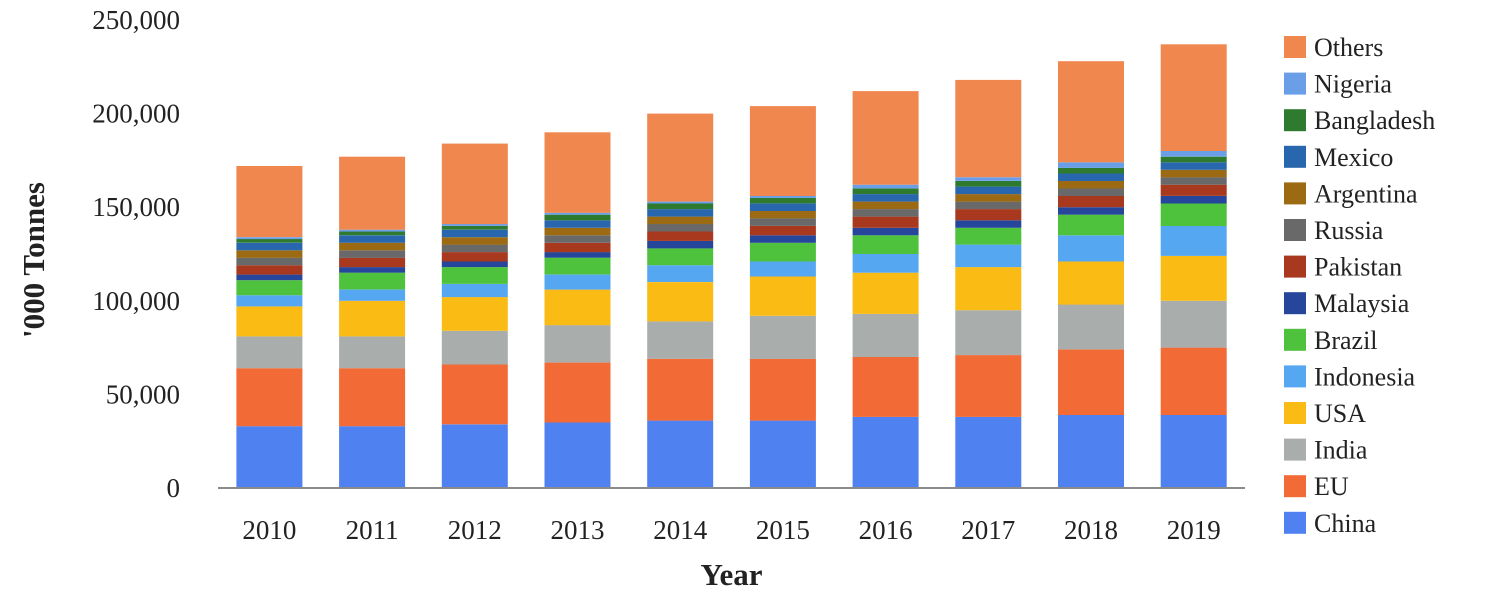 The width and height of the screenshot is (1508, 601). What do you see at coordinates (372, 270) in the screenshot?
I see `bar-malaysia-2011` at bounding box center [372, 270].